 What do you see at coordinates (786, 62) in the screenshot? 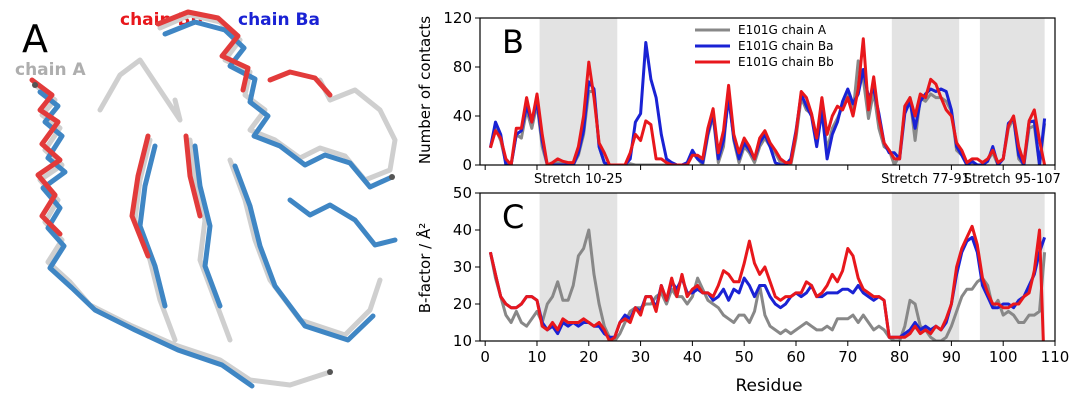
I see `panel-b-legend-entry: E101G chain Bb` at bounding box center [786, 62].